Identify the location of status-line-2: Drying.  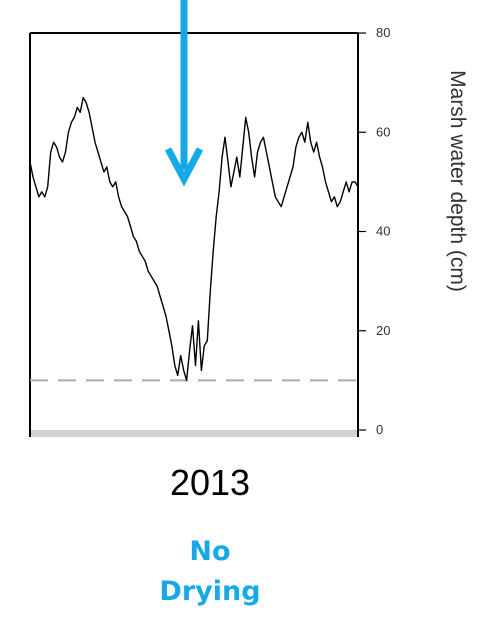
(210, 591).